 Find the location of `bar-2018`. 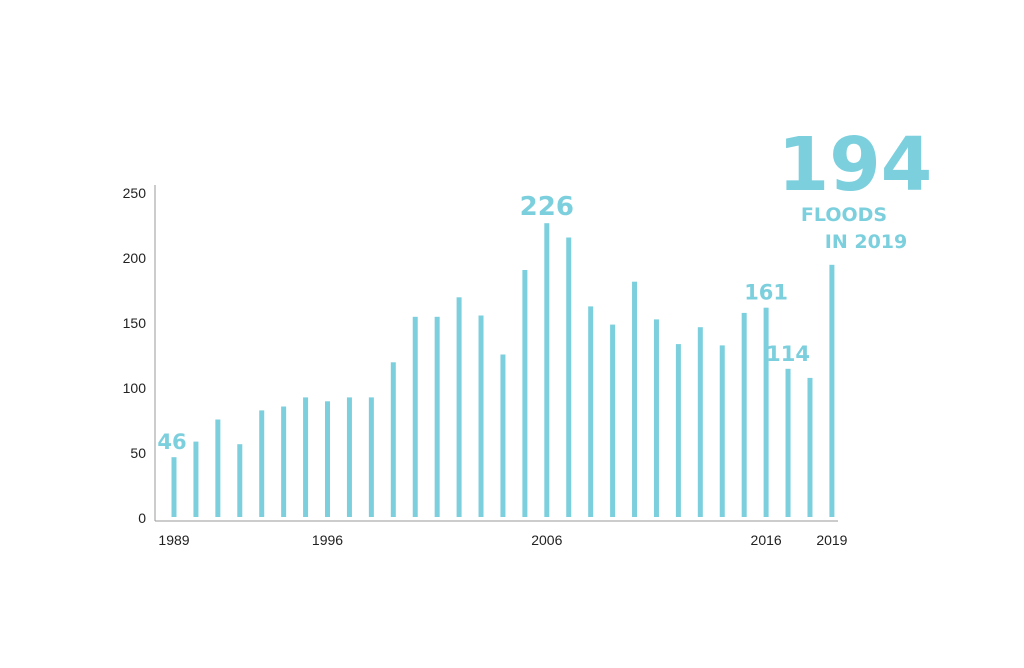

bar-2018 is located at coordinates (810, 447).